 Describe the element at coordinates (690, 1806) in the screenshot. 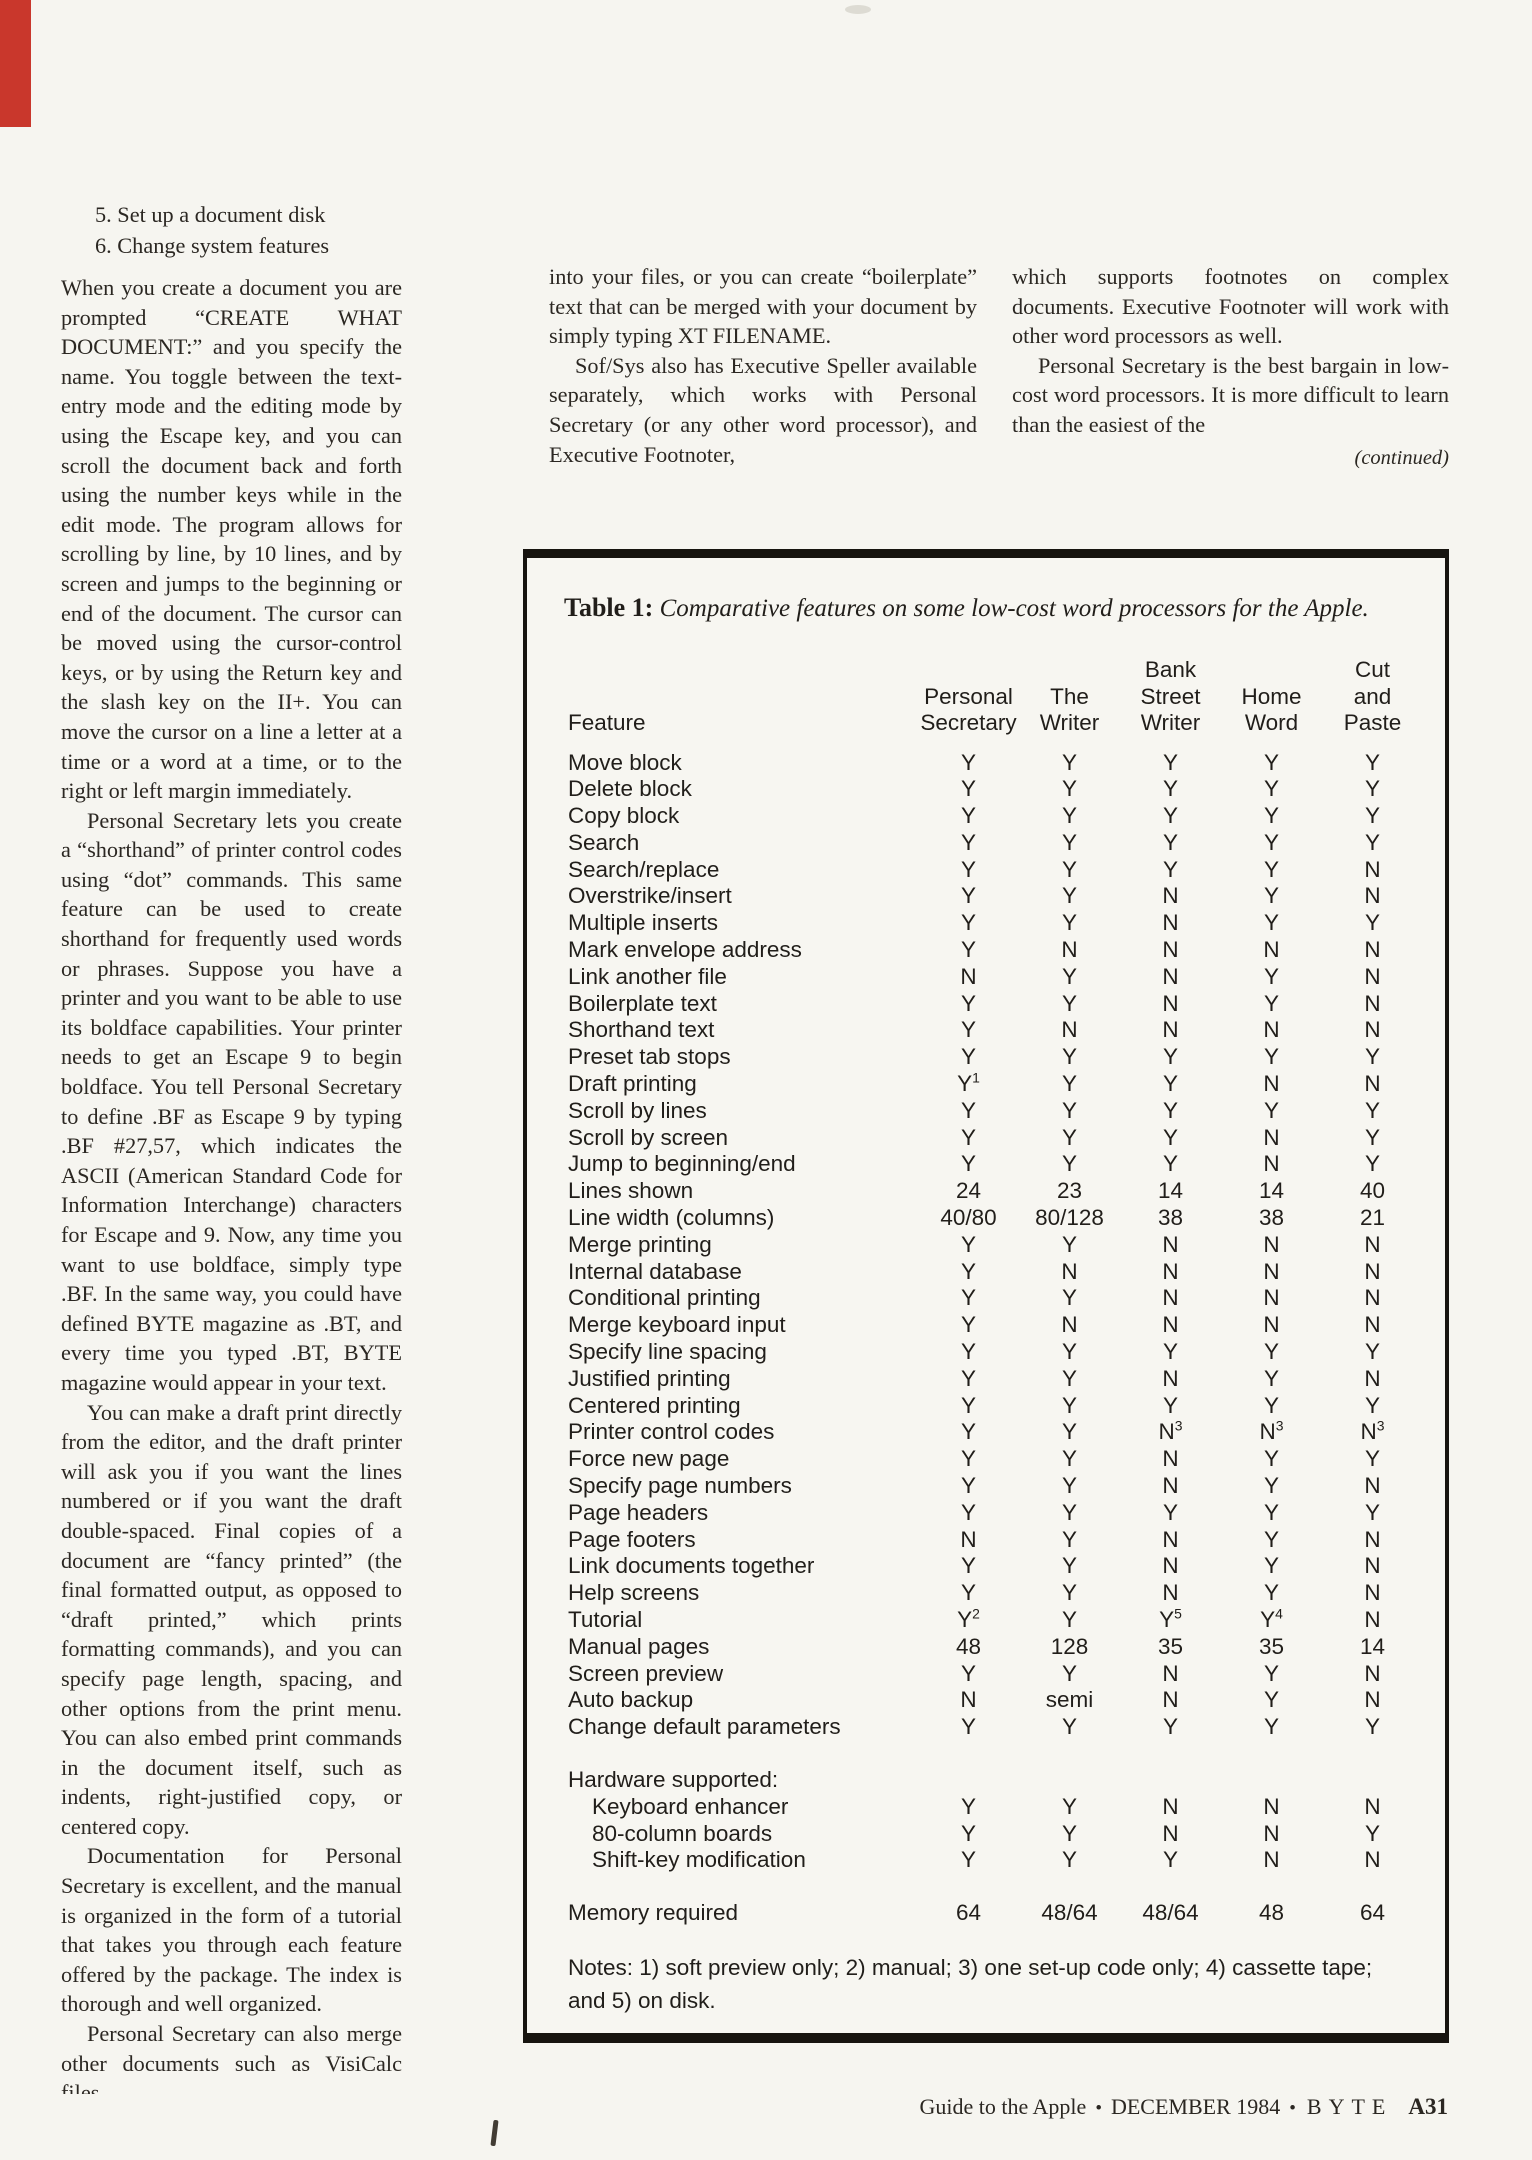

I see `feature-cell: Keyboard enhancer` at that location.